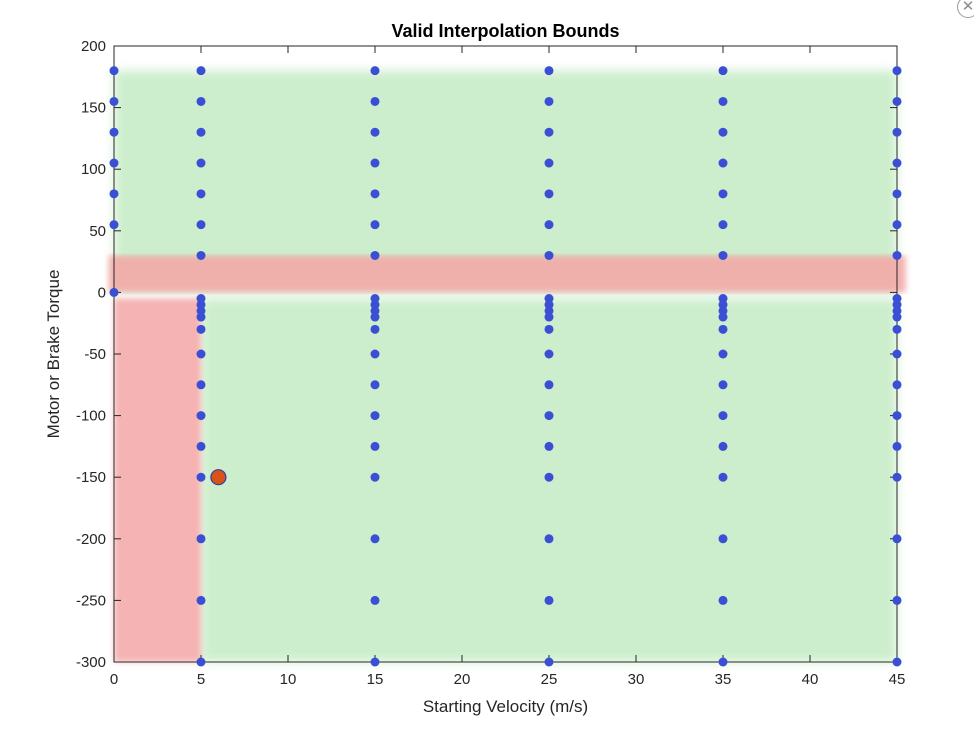 The height and width of the screenshot is (738, 974). What do you see at coordinates (505, 31) in the screenshot?
I see `chart-title: Valid Interpolation Bounds` at bounding box center [505, 31].